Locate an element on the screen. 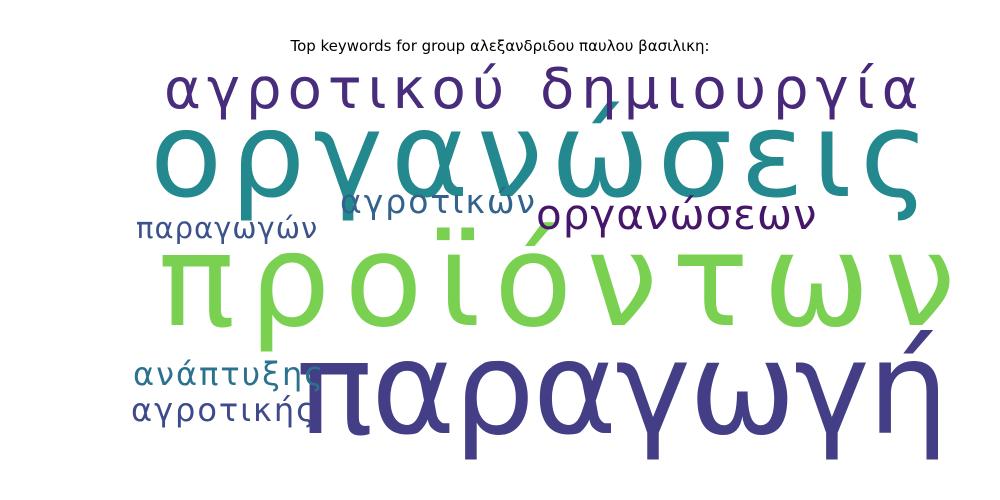 The width and height of the screenshot is (1000, 500). word-dimiourgia: δημιουργία is located at coordinates (733, 89).